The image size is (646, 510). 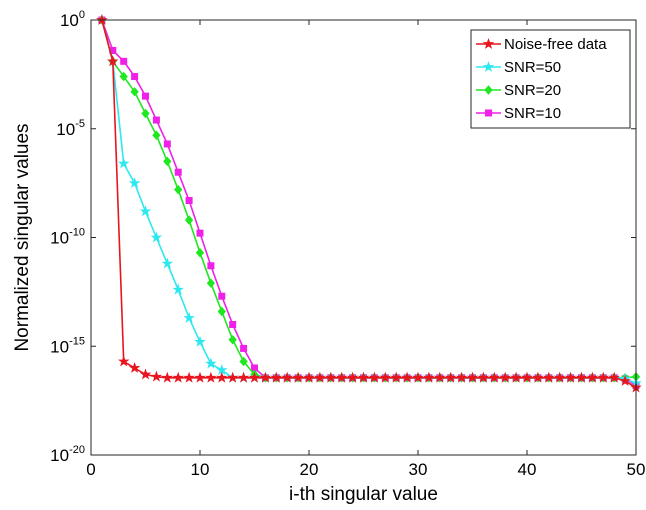 I want to click on legend-entry: Noise-free data, so click(x=541, y=44).